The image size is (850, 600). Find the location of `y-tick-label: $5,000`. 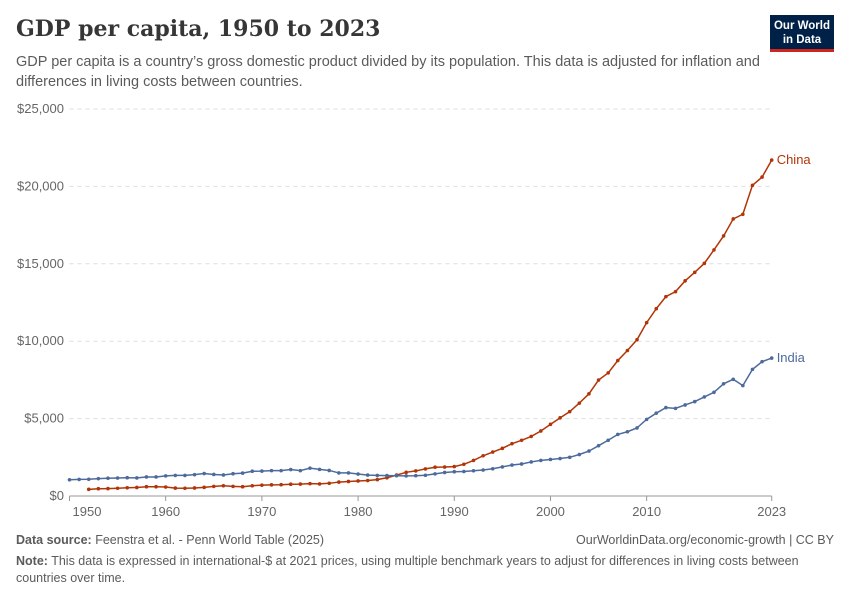

y-tick-label: $5,000 is located at coordinates (44, 418).